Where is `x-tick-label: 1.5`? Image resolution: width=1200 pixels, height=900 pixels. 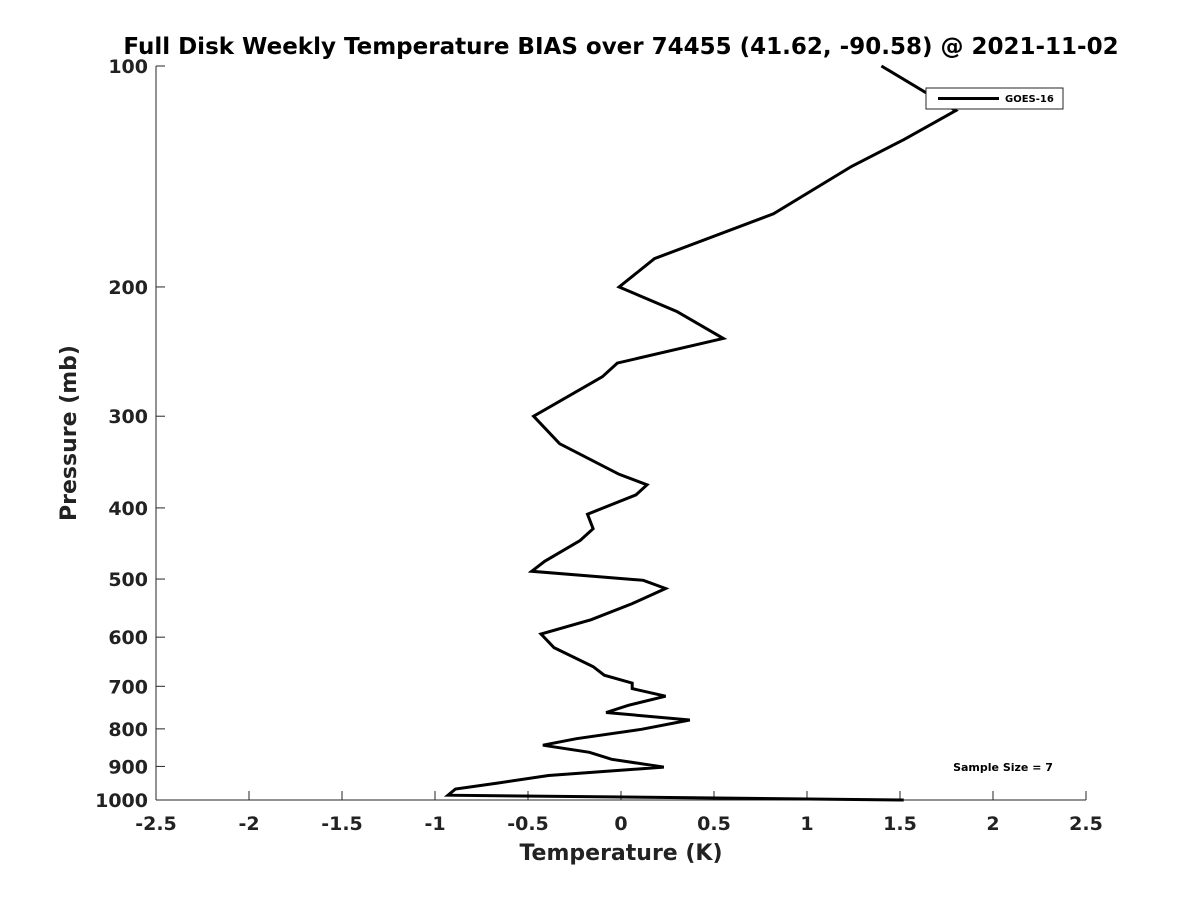 x-tick-label: 1.5 is located at coordinates (900, 824).